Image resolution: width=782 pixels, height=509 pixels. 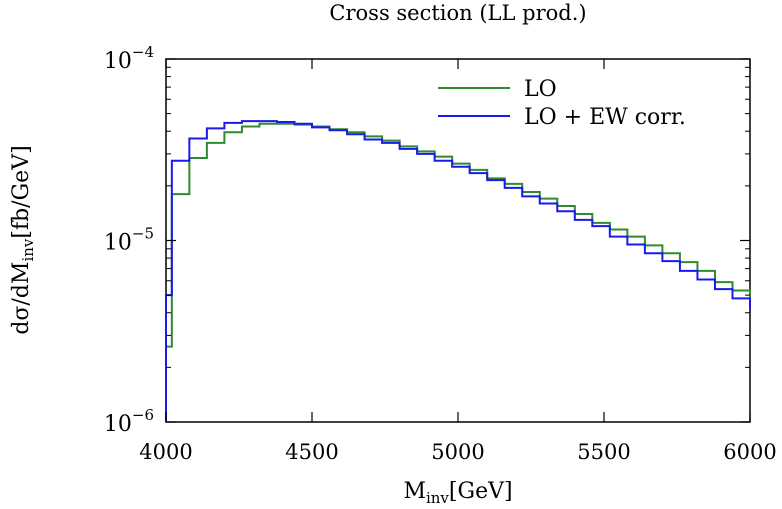 I want to click on x-axis-label-main: M, so click(x=414, y=491).